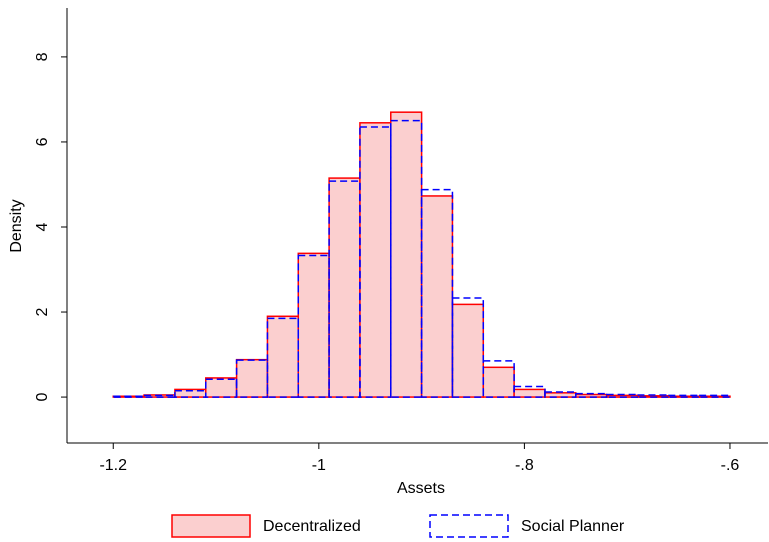 The image size is (769, 542). Describe the element at coordinates (573, 526) in the screenshot. I see `legend-label: Social Planner` at that location.